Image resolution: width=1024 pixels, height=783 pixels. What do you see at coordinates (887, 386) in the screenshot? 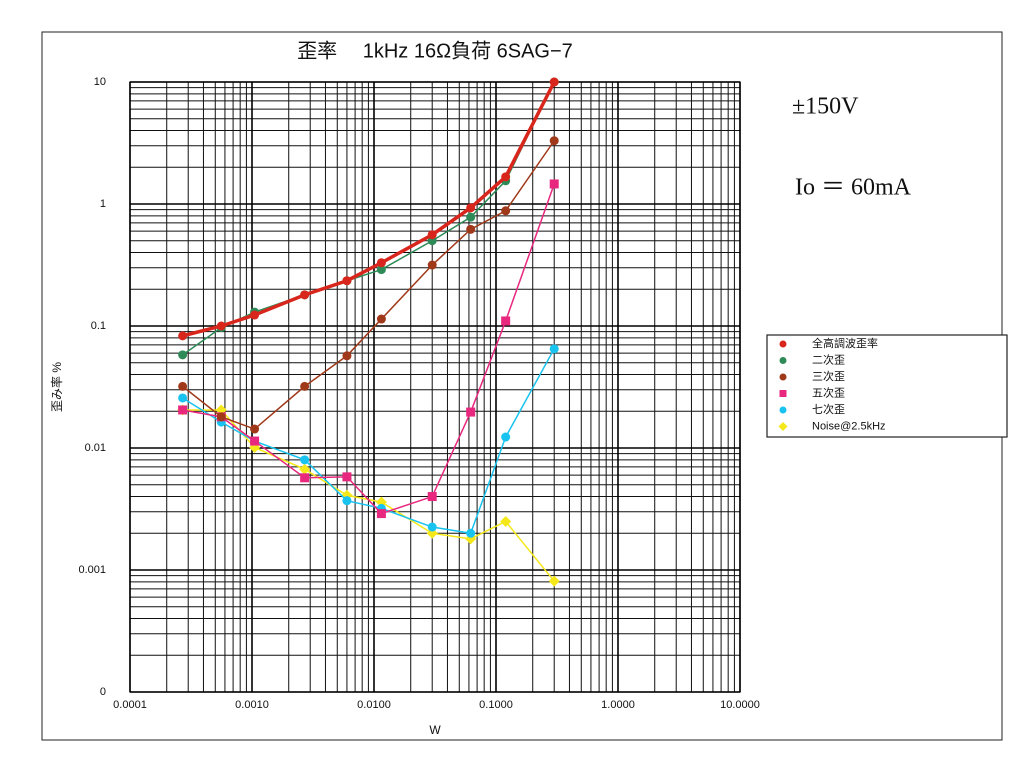
I see `legend` at bounding box center [887, 386].